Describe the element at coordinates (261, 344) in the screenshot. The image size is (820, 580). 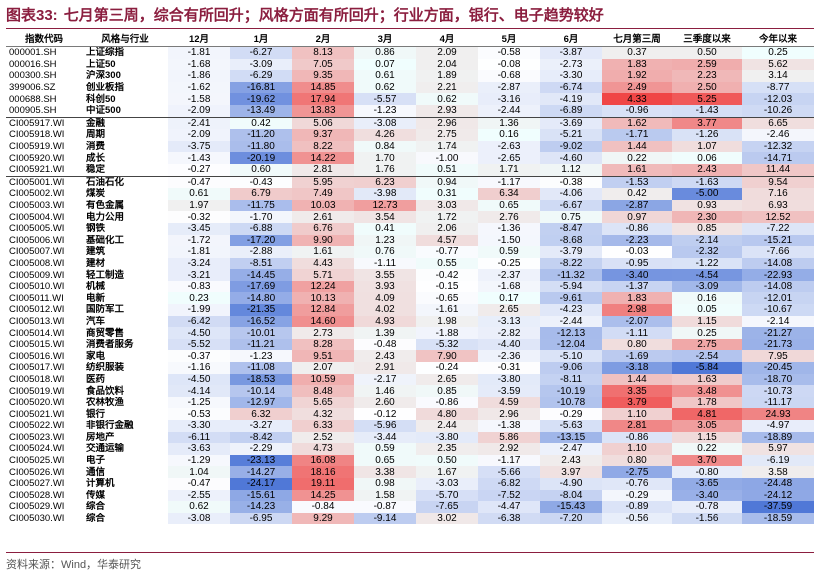
I see `value-cell: -11.21` at that location.